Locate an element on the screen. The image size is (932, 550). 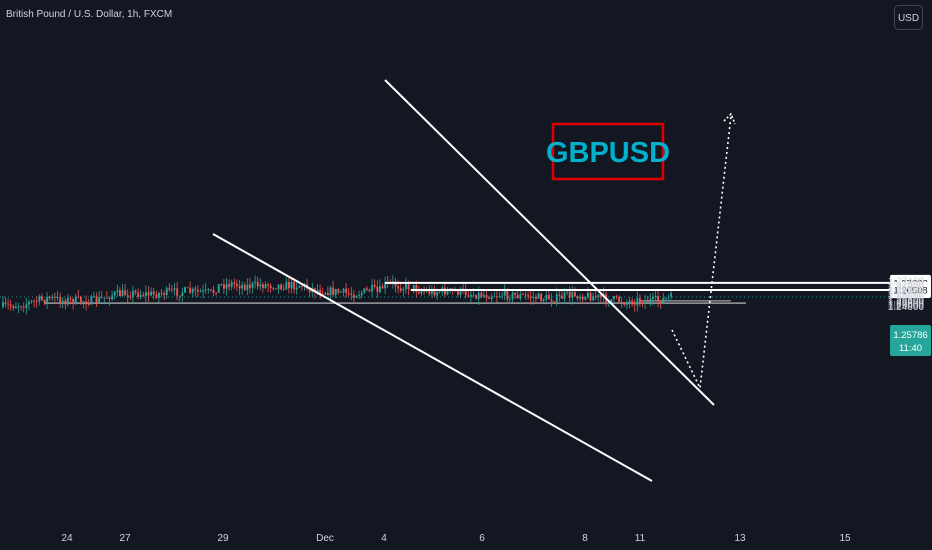
currency-button-frame is located at coordinates (908, 17).